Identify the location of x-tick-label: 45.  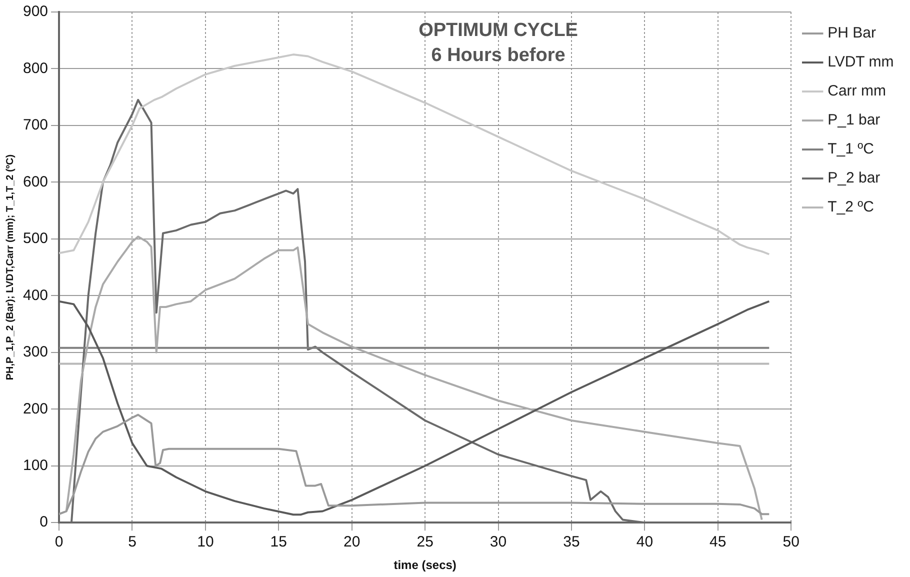
(718, 542).